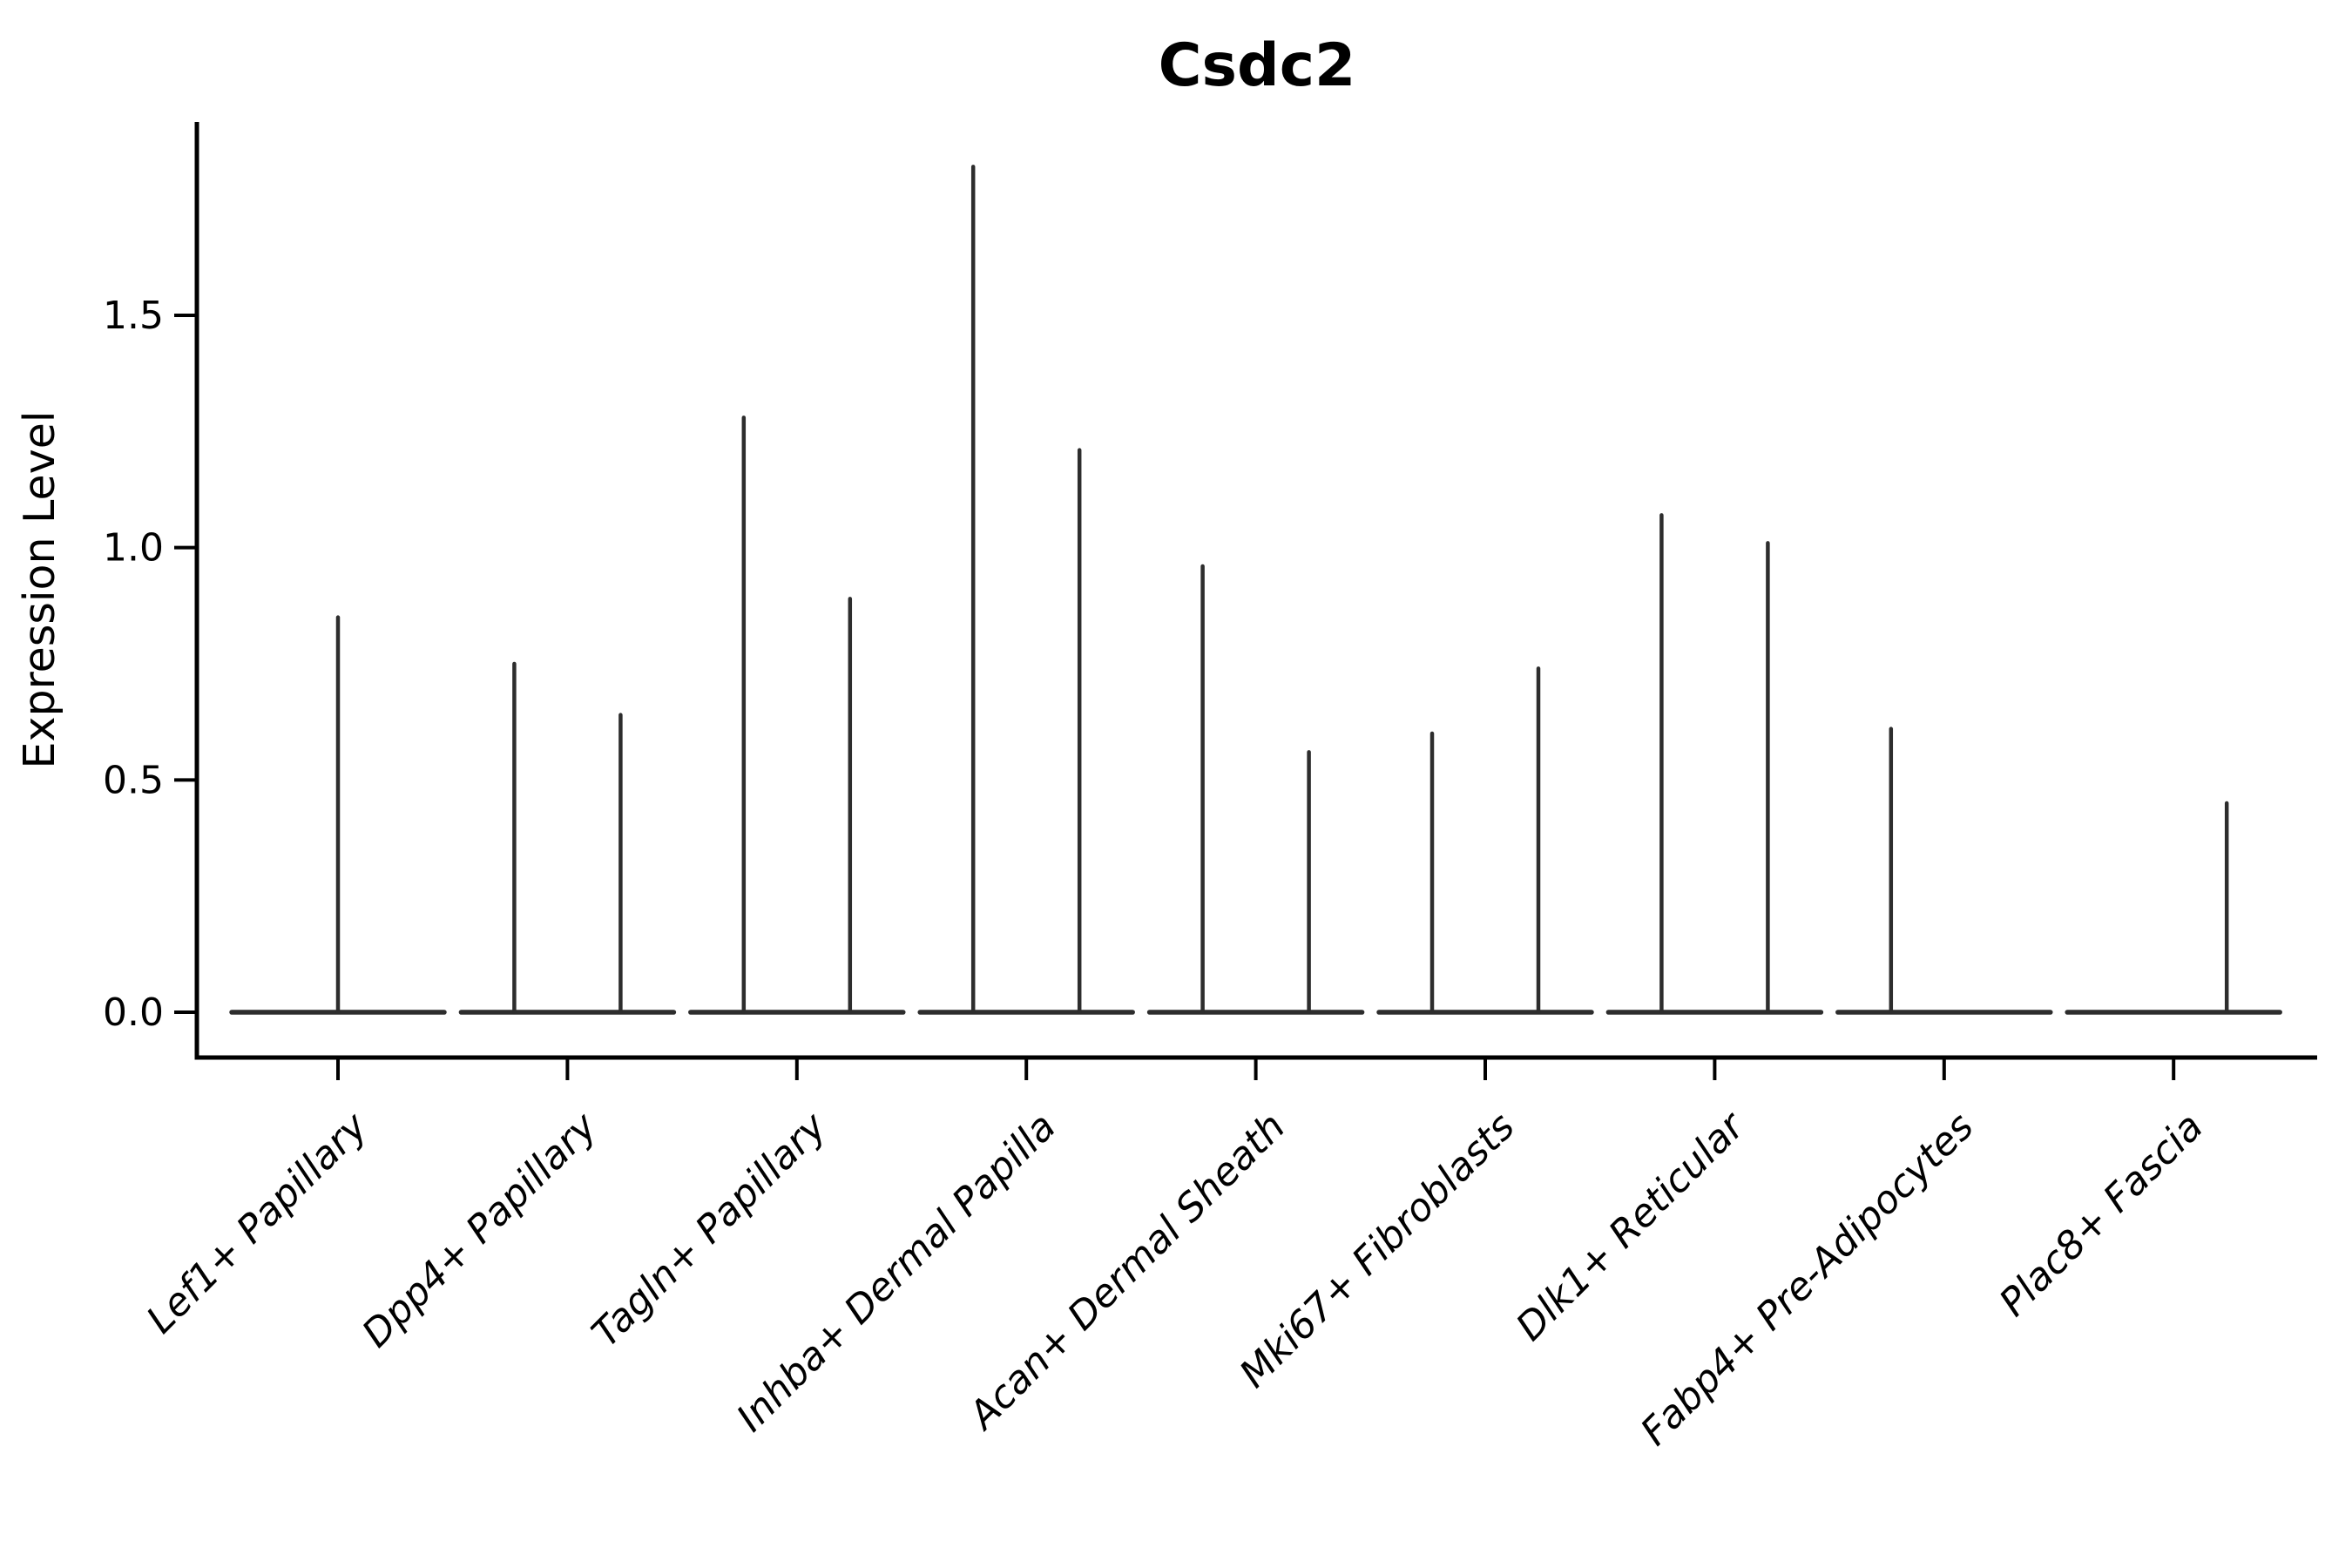 This screenshot has height=1568, width=2352. Describe the element at coordinates (1257, 66) in the screenshot. I see `chart-title: Csdc2` at that location.